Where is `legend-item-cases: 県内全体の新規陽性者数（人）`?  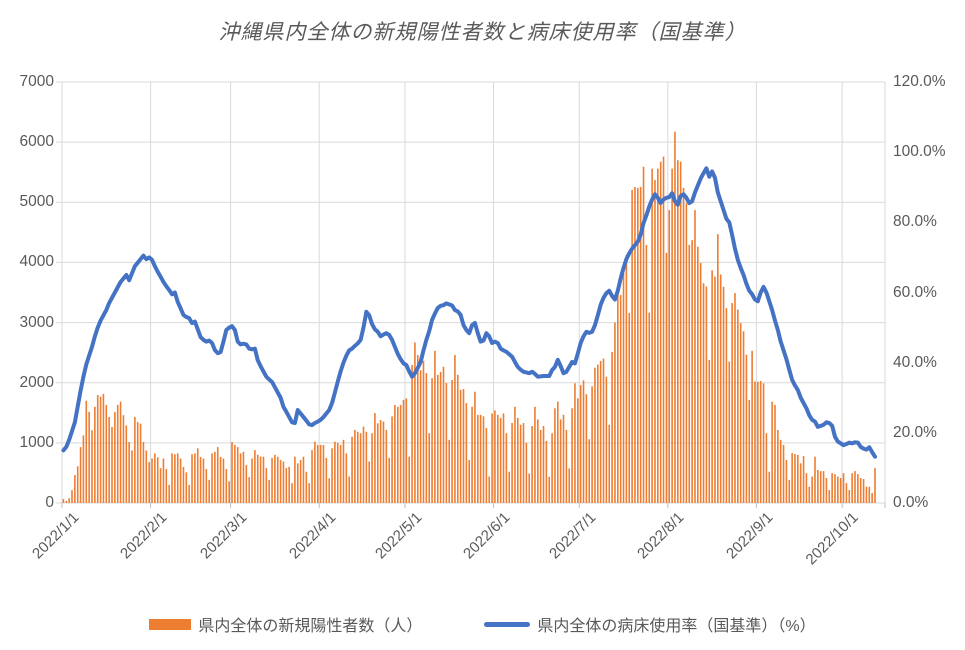
legend-item-cases: 県内全体の新規陽性者数（人） is located at coordinates (285, 624).